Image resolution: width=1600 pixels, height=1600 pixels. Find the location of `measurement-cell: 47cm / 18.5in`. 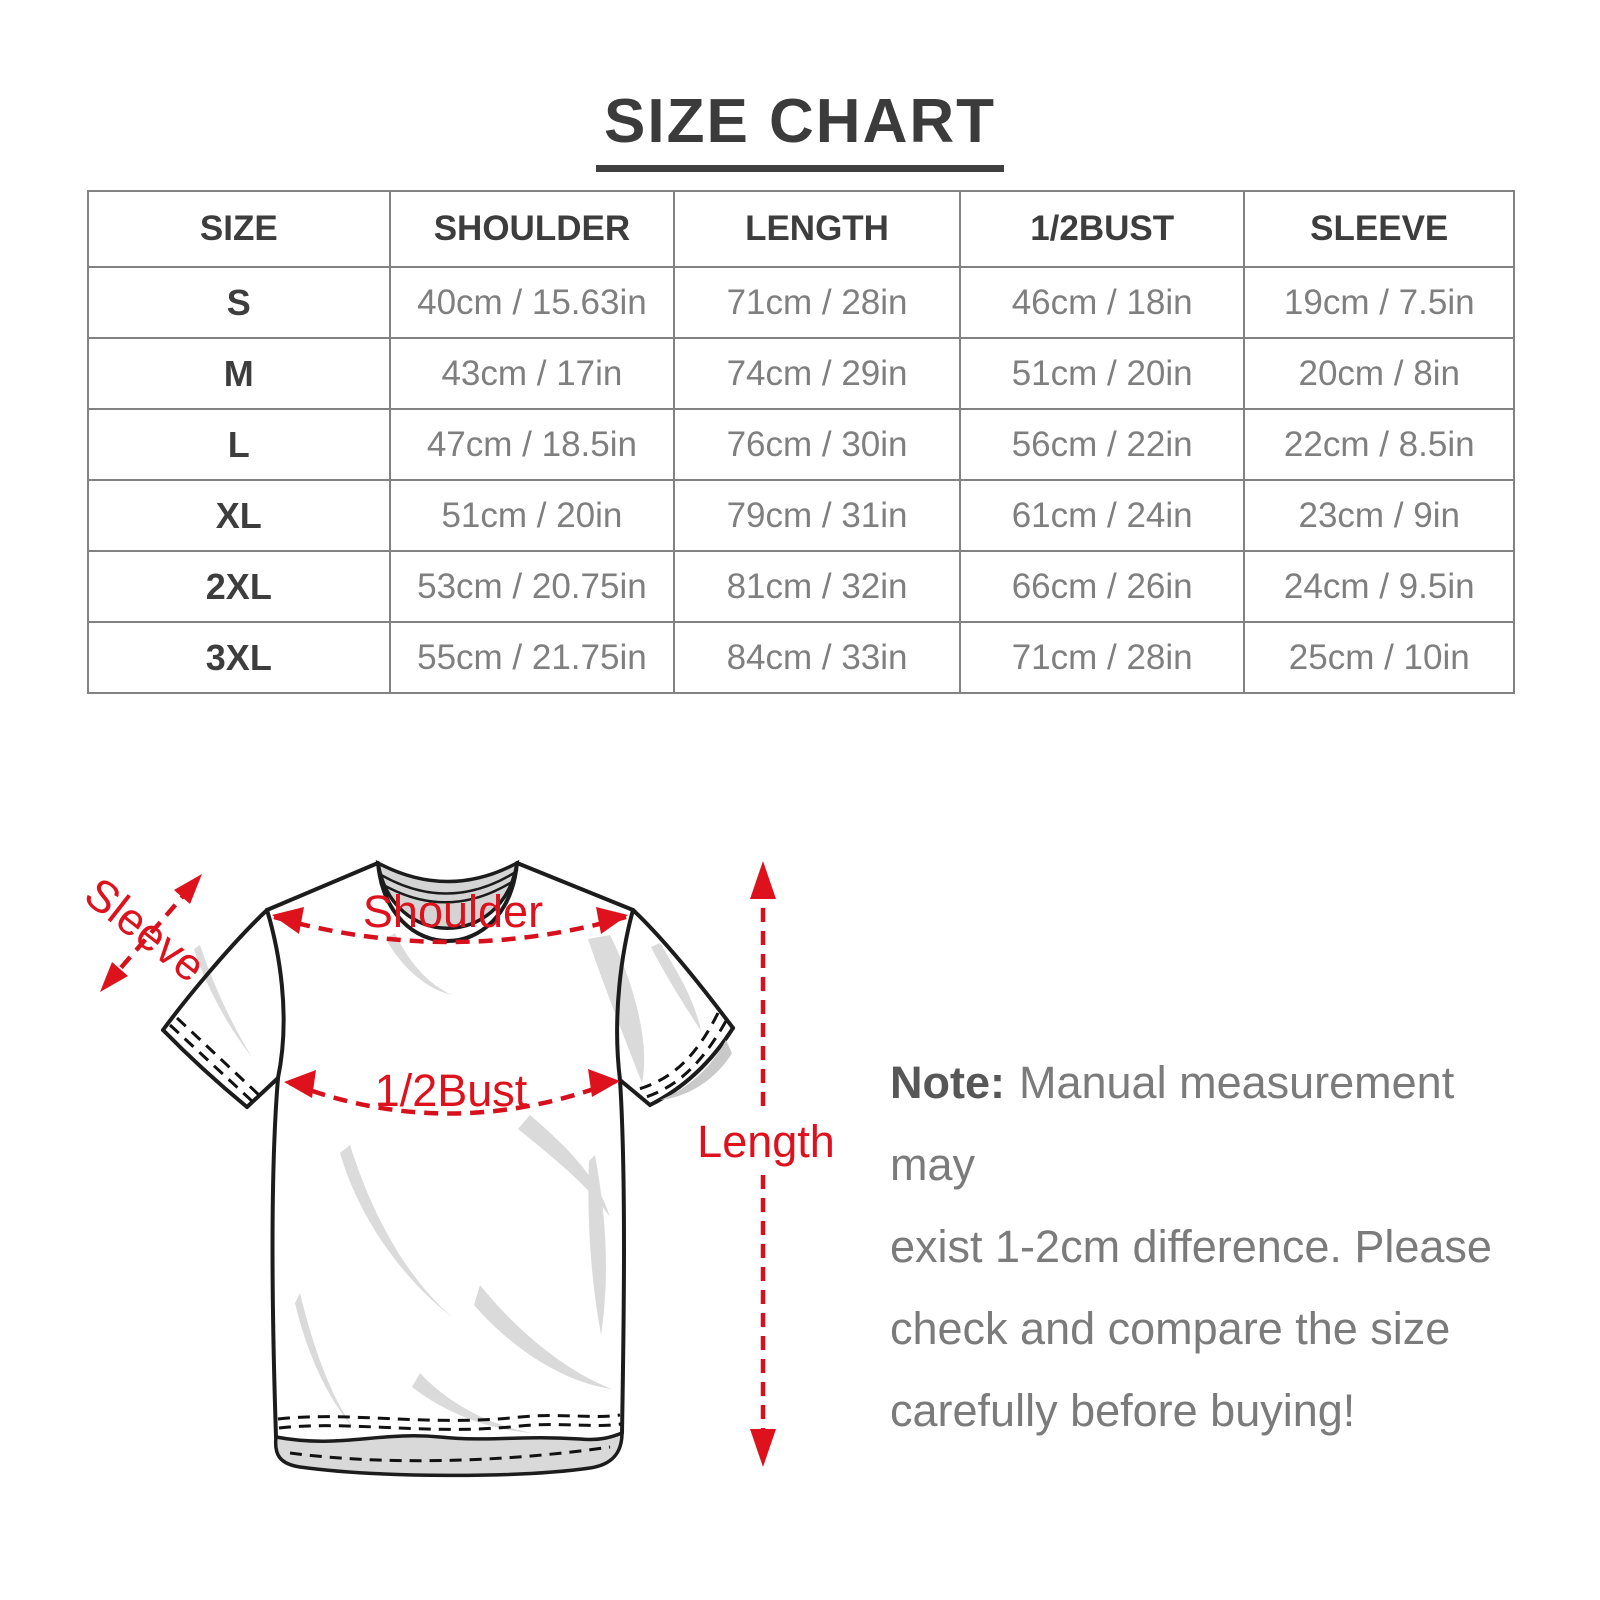

measurement-cell: 47cm / 18.5in is located at coordinates (532, 444).